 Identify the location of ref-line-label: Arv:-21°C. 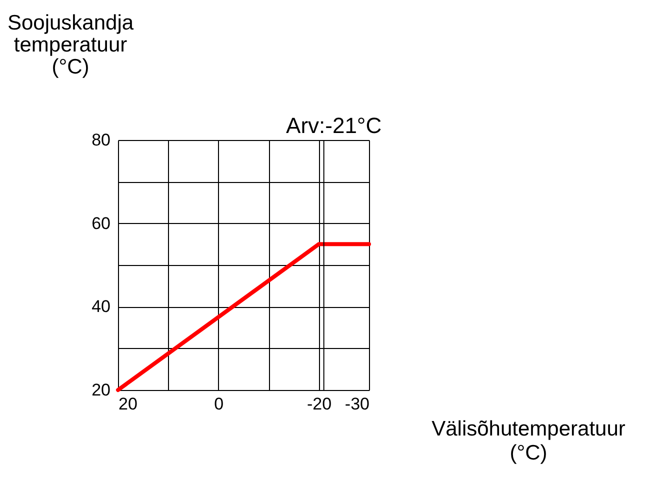
(334, 125).